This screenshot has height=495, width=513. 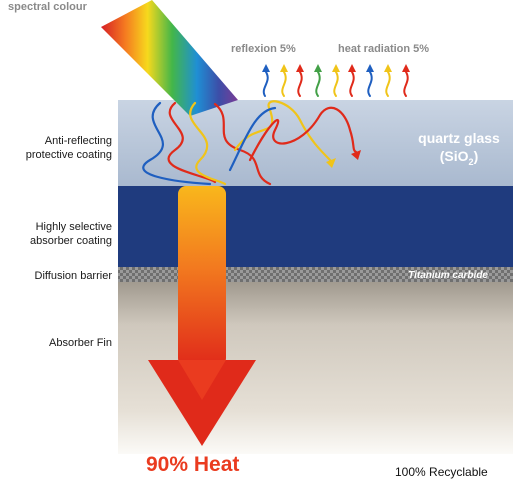 What do you see at coordinates (459, 138) in the screenshot?
I see `quartz-line-1: quartz glass` at bounding box center [459, 138].